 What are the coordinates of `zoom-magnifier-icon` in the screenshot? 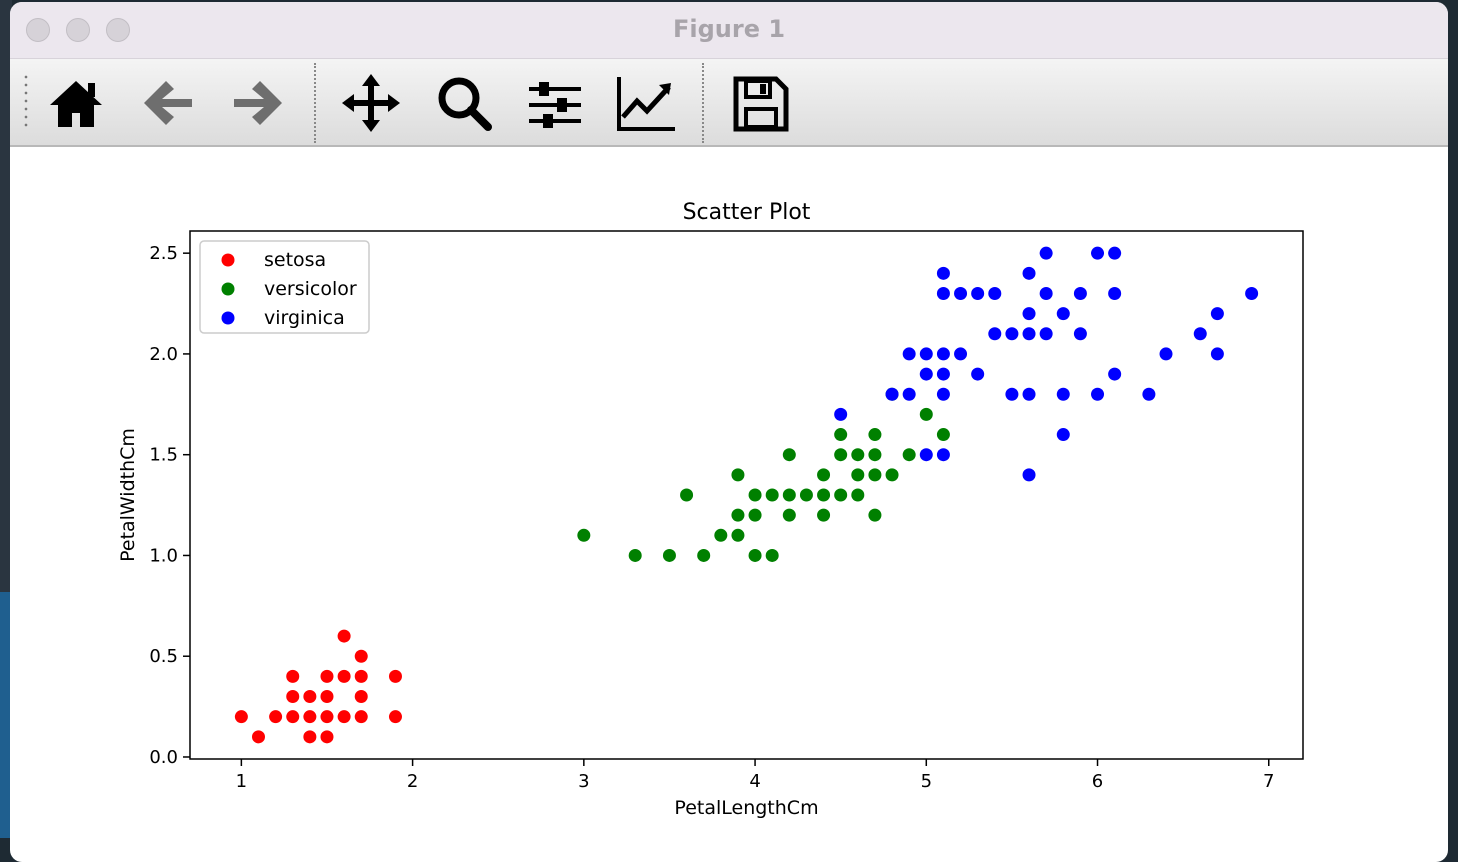 It's located at (465, 104).